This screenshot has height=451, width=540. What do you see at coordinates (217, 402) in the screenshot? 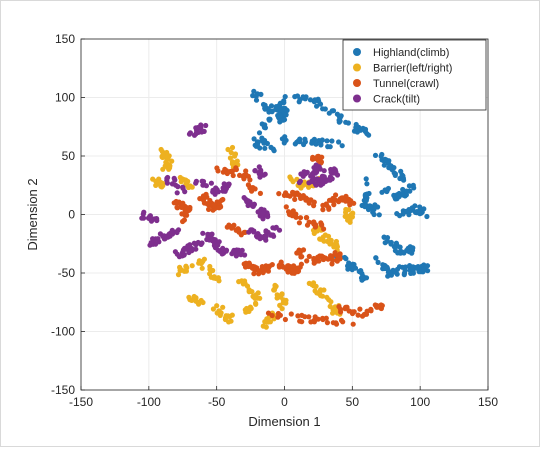
I see `x-tick-label: -50` at bounding box center [217, 402].